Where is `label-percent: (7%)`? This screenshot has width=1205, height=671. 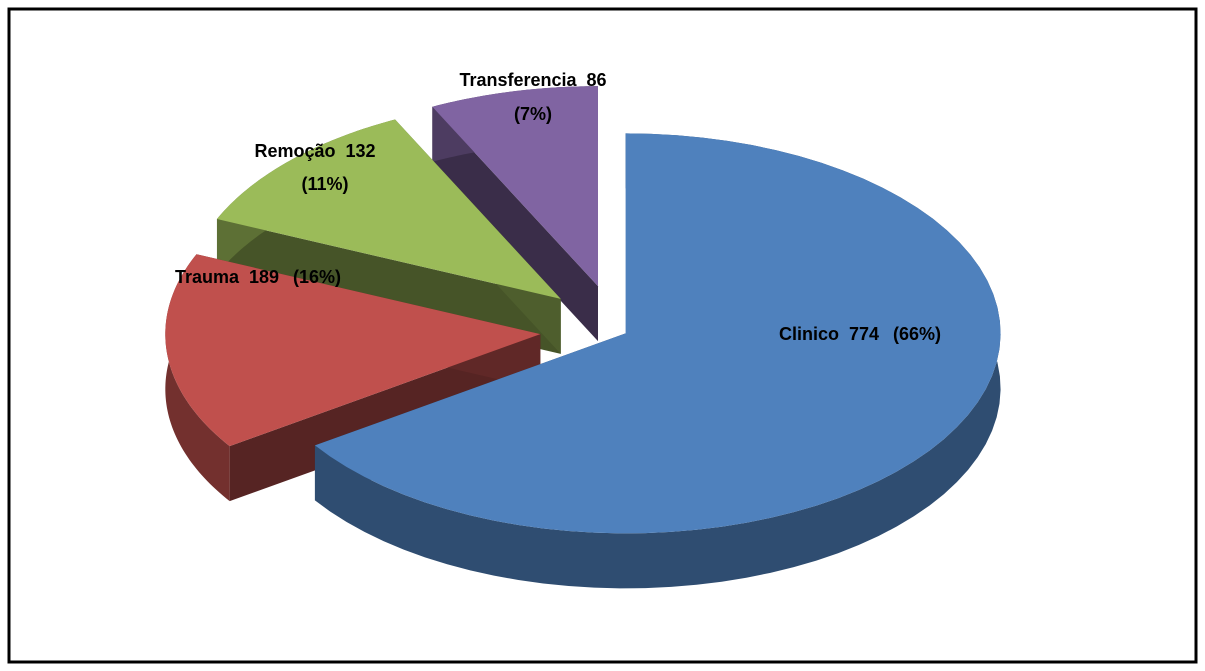 label-percent: (7%) is located at coordinates (533, 114).